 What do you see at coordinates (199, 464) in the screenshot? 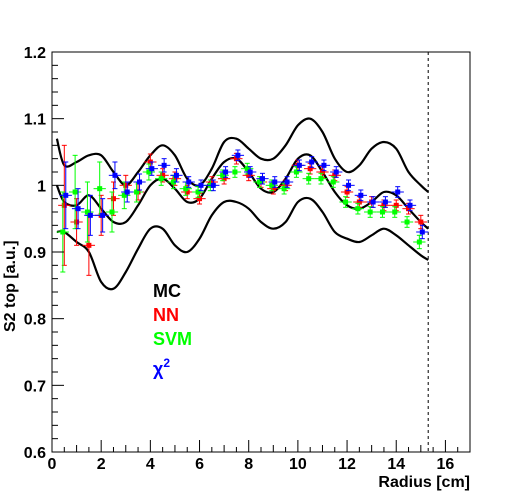
I see `x-tick-label: 6` at bounding box center [199, 464].